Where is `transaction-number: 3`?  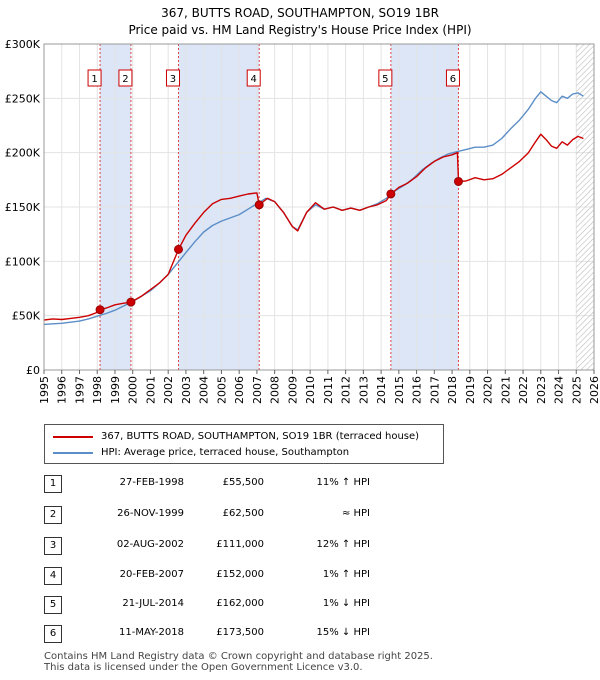 transaction-number: 3 is located at coordinates (53, 546).